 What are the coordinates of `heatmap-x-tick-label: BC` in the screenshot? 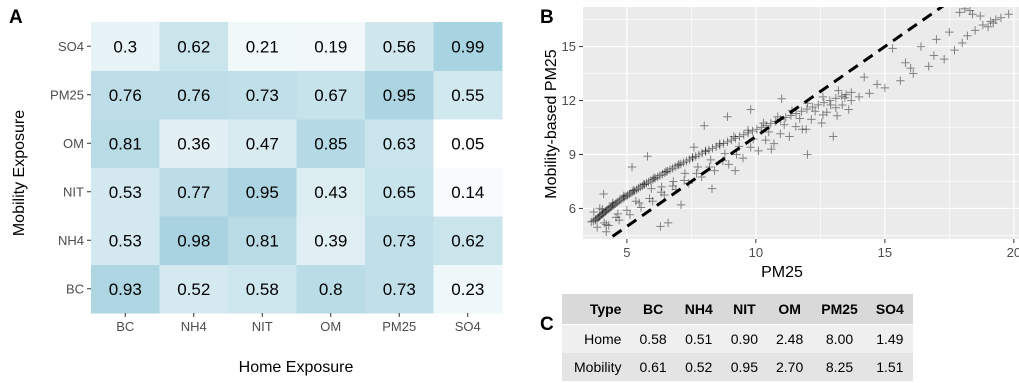 It's located at (125, 326).